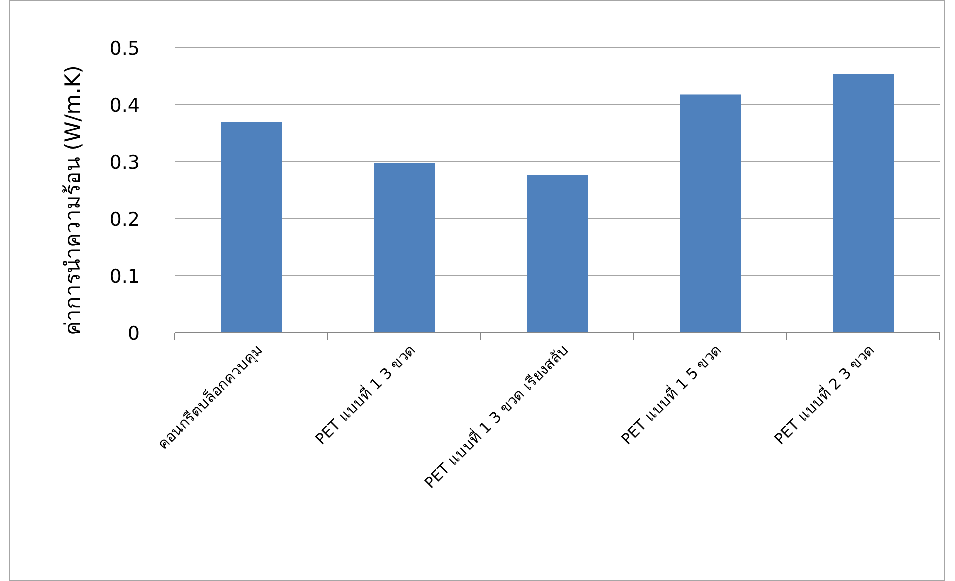 This screenshot has width=955, height=581. I want to click on y-tick-label: 0.4, so click(125, 106).